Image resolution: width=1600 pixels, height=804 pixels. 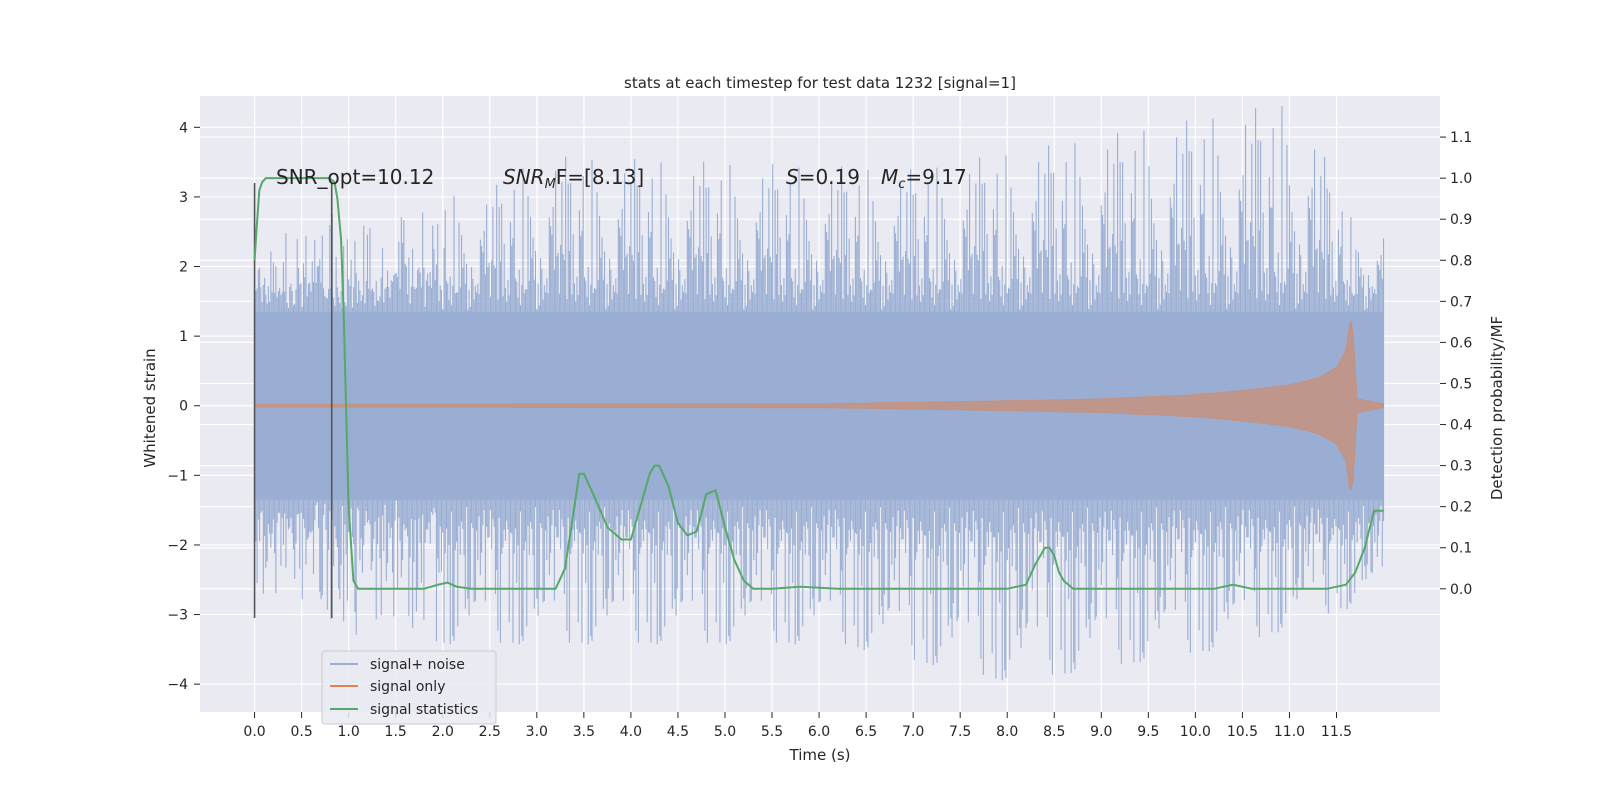 What do you see at coordinates (1242, 732) in the screenshot?
I see `x-tick-label: 10.5` at bounding box center [1242, 732].